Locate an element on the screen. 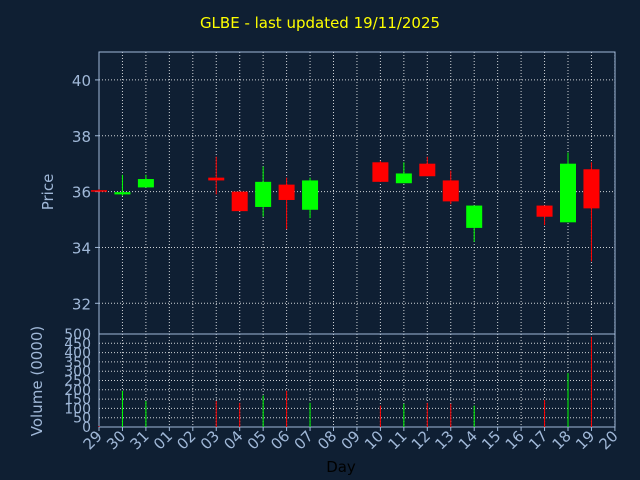  x-tick-label: 07 is located at coordinates (304, 440).